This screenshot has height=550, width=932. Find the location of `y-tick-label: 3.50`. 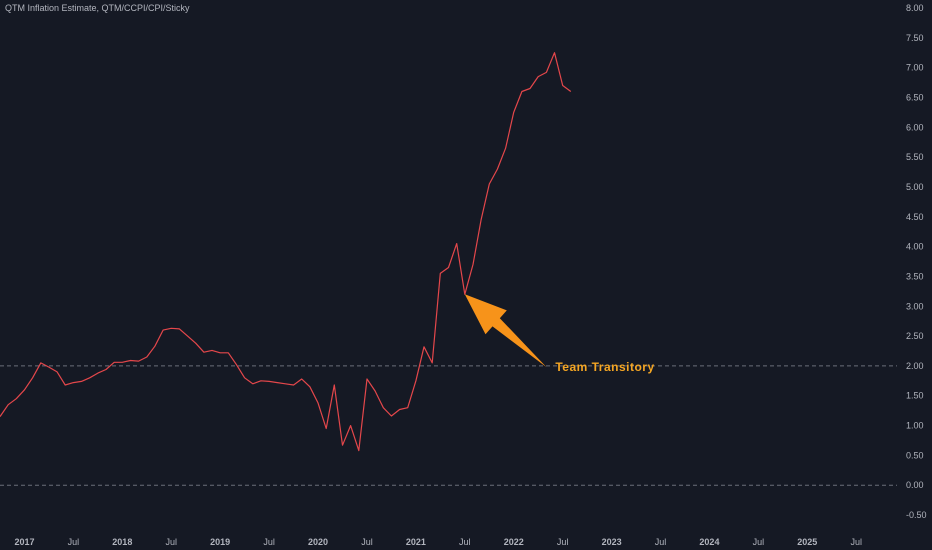

y-tick-label: 3.50 is located at coordinates (915, 276).